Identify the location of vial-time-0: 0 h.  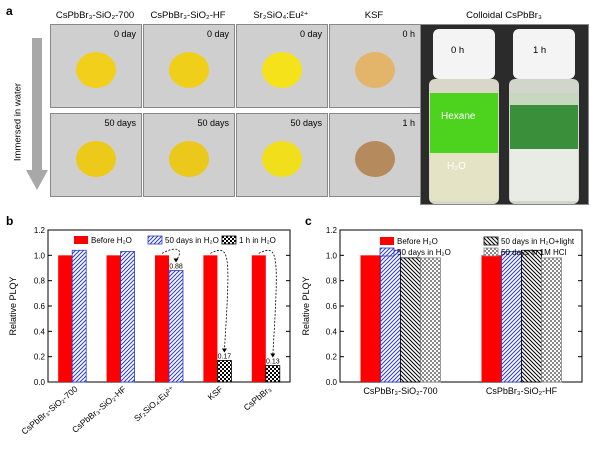
(458, 50).